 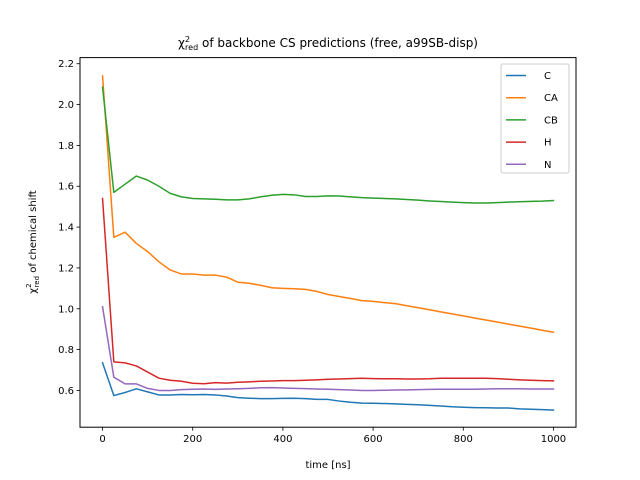 I want to click on y-axis-ticks: 0.6 0.8 1.0 1.2 1.4 1.6 1.8 2.0 2.2, so click(x=69, y=228).